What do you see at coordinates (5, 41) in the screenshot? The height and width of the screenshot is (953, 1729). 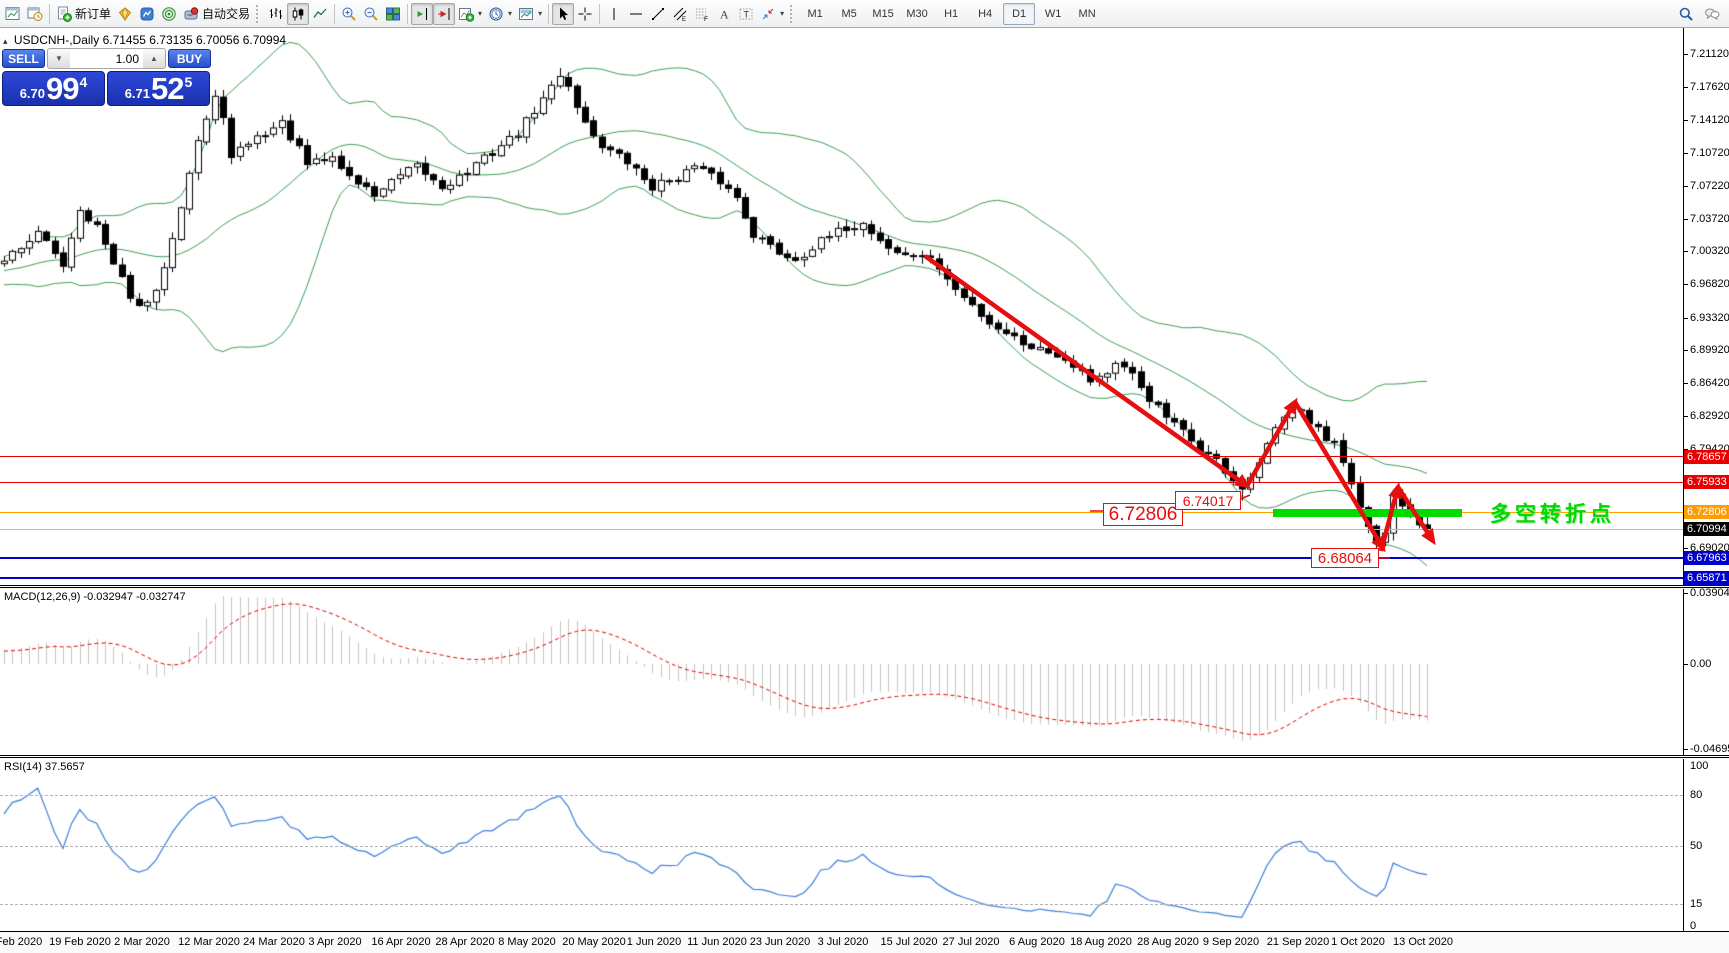 I see `one-click-collapse-icon: ▴` at bounding box center [5, 41].